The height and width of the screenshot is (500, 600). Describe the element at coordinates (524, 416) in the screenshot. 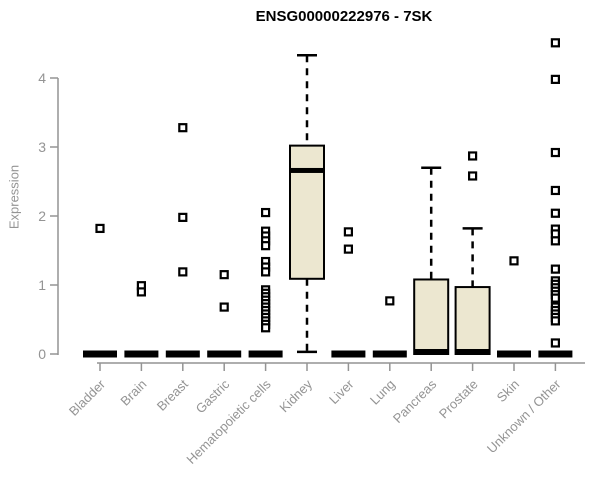

I see `x-tick-label: Unknown / Other` at that location.